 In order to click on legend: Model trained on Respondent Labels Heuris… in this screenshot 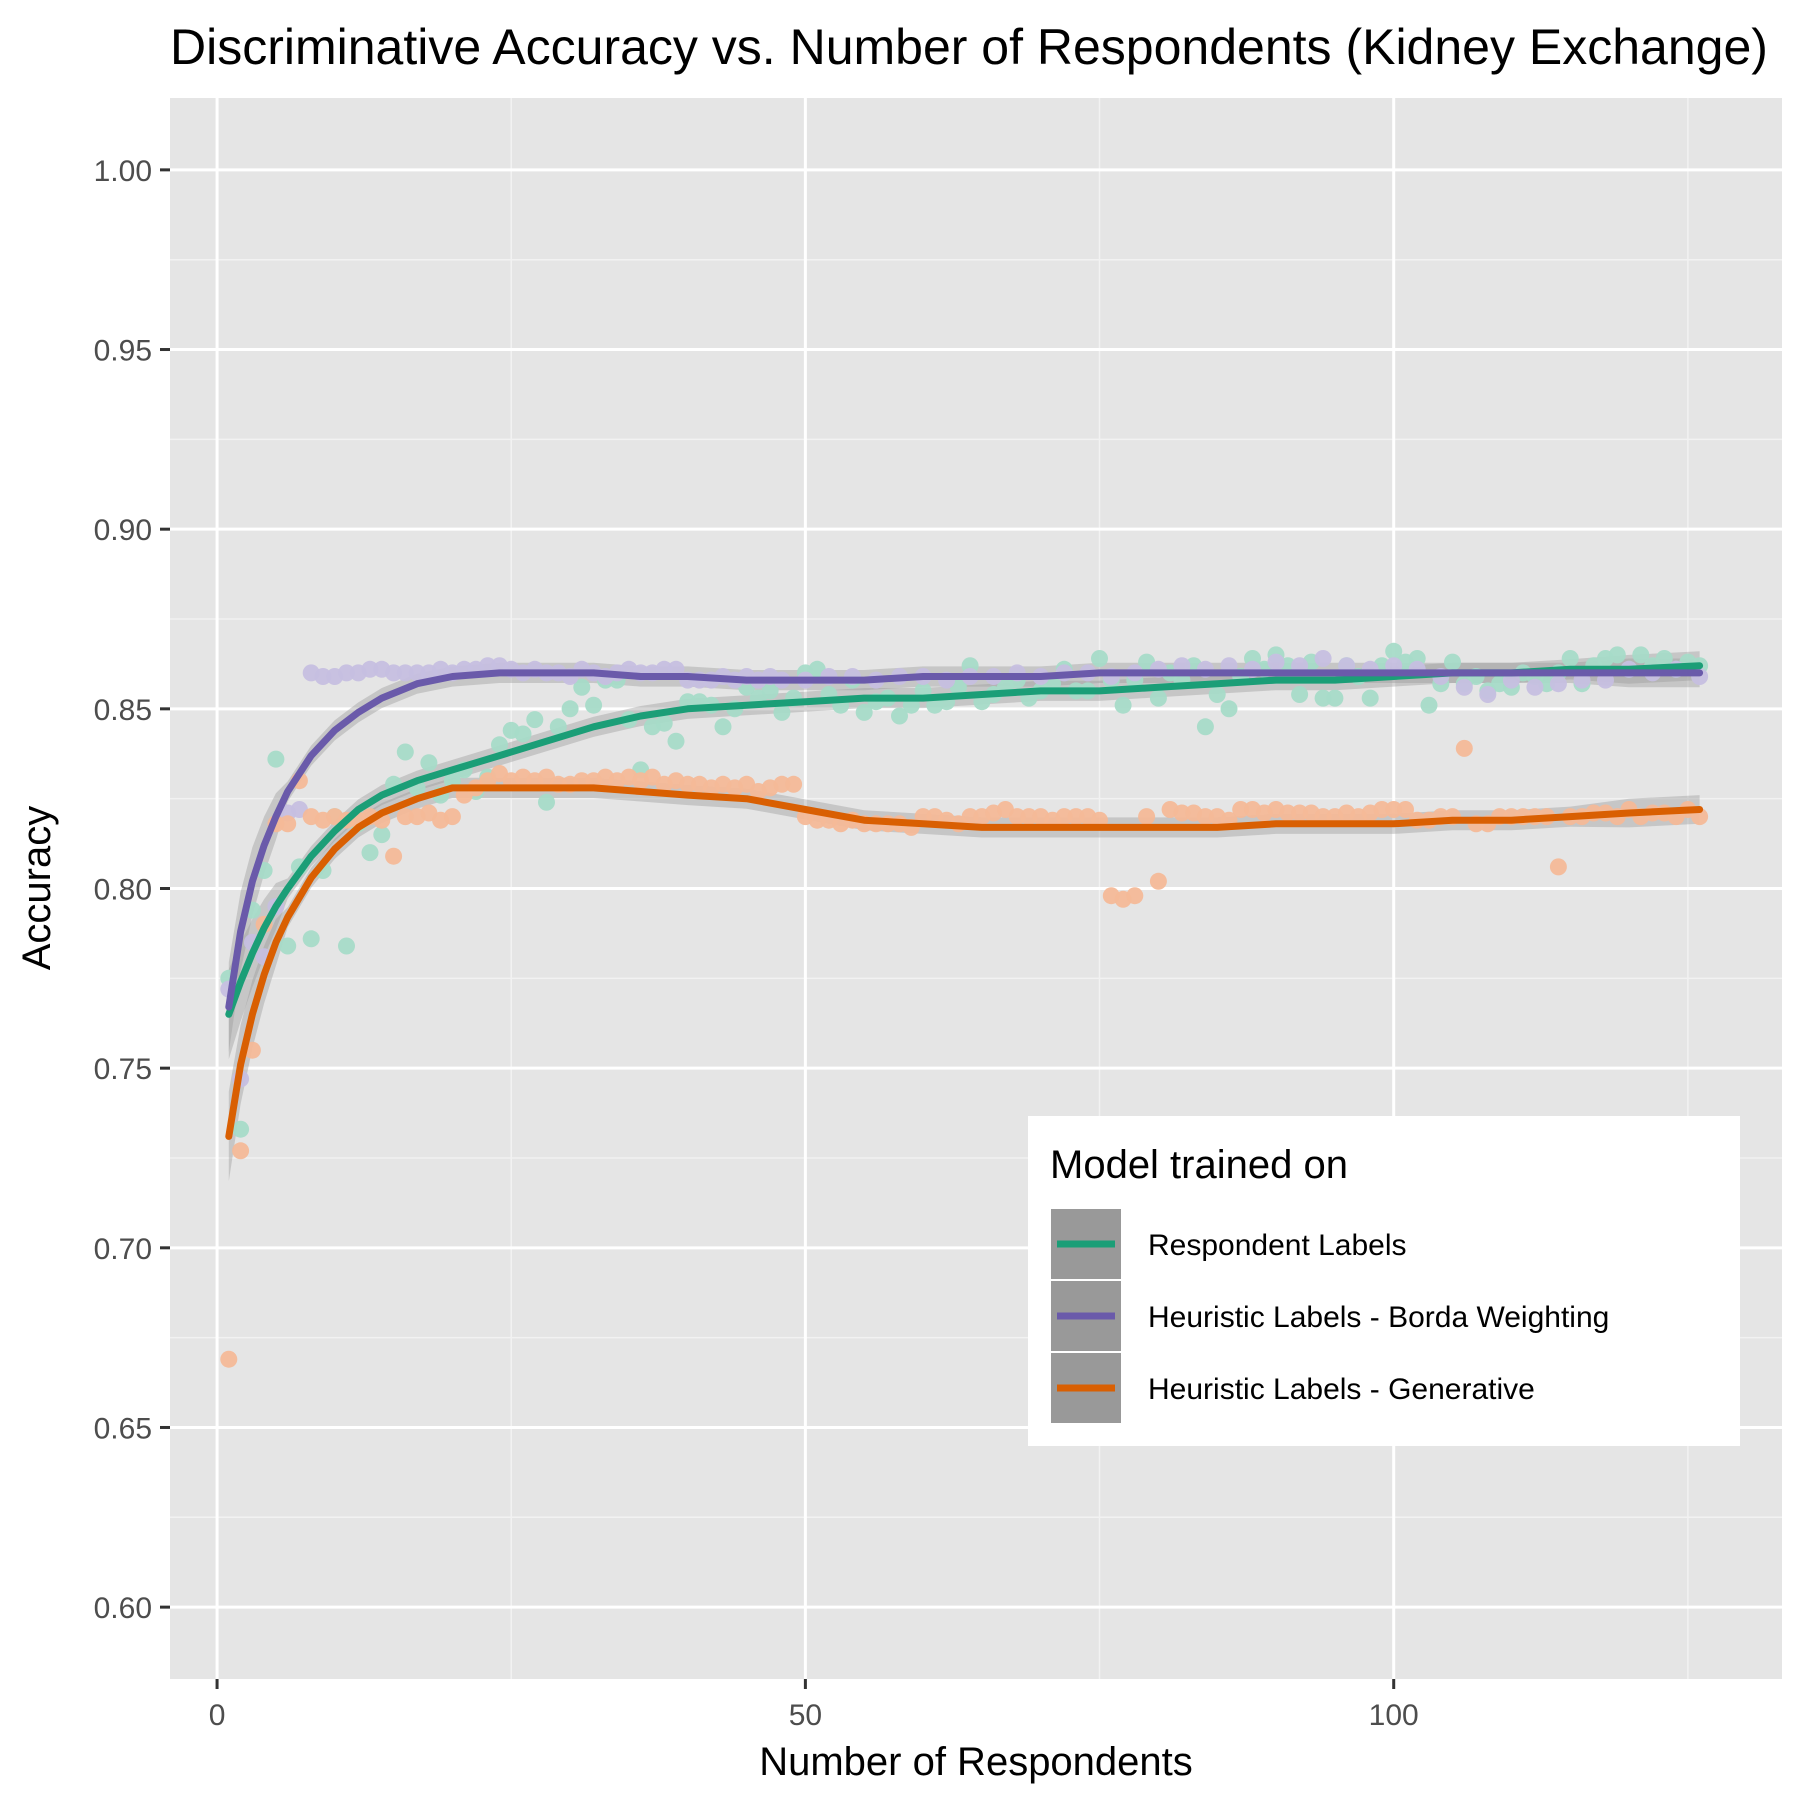, I will do `click(1384, 1281)`.